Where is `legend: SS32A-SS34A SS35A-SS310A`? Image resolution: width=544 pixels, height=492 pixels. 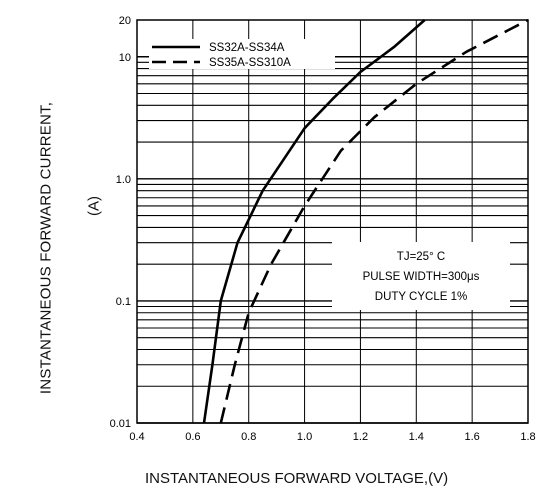 legend: SS32A-SS34A SS35A-SS310A is located at coordinates (242, 54).